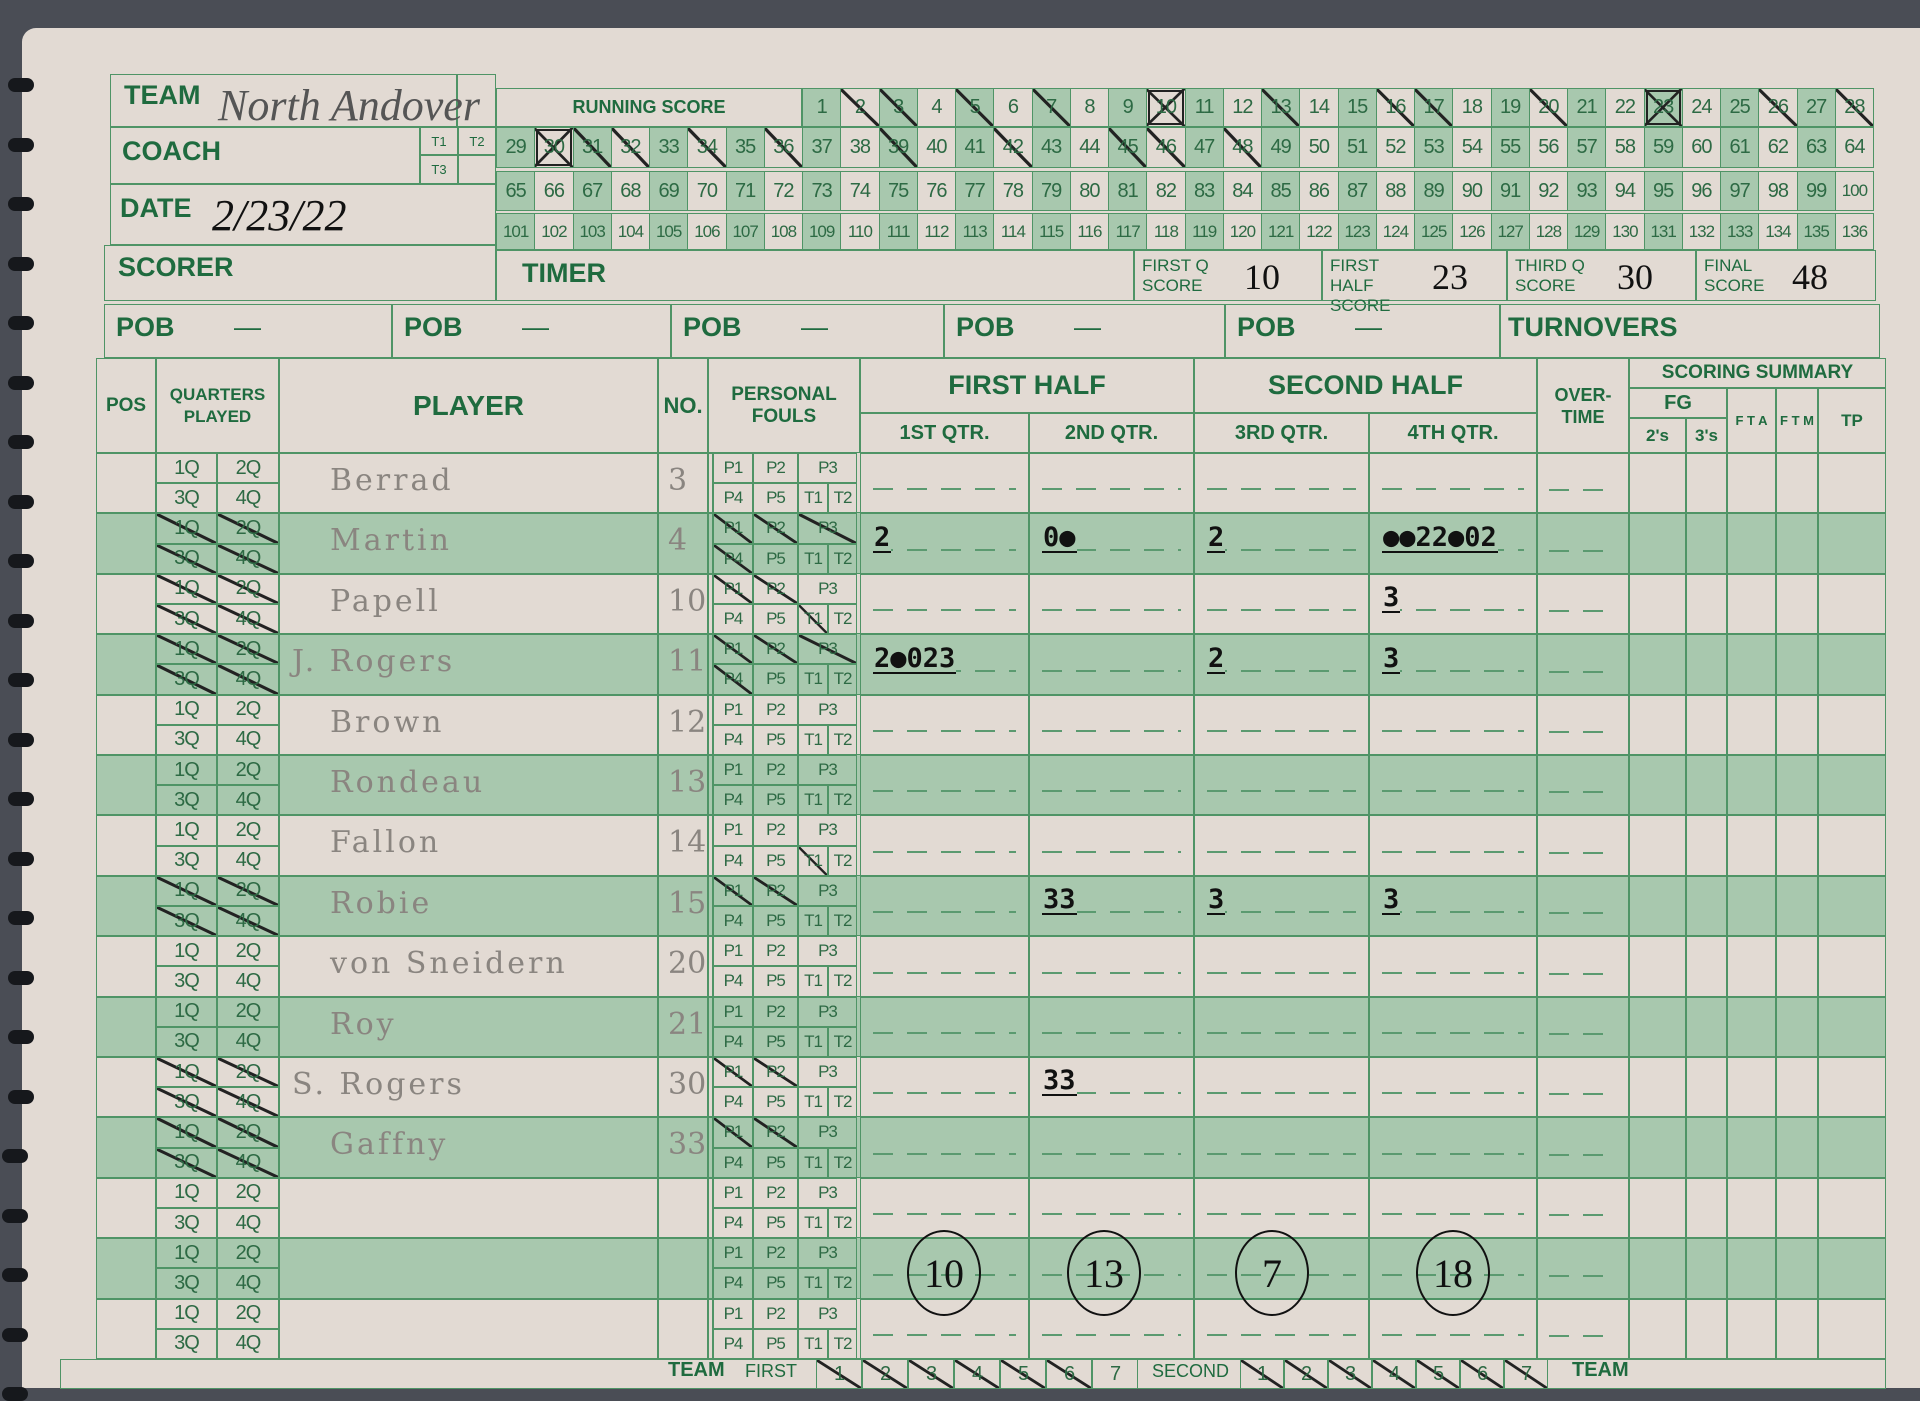 This screenshot has height=1401, width=1920. I want to click on running-score-cell: 44, so click(1089, 147).